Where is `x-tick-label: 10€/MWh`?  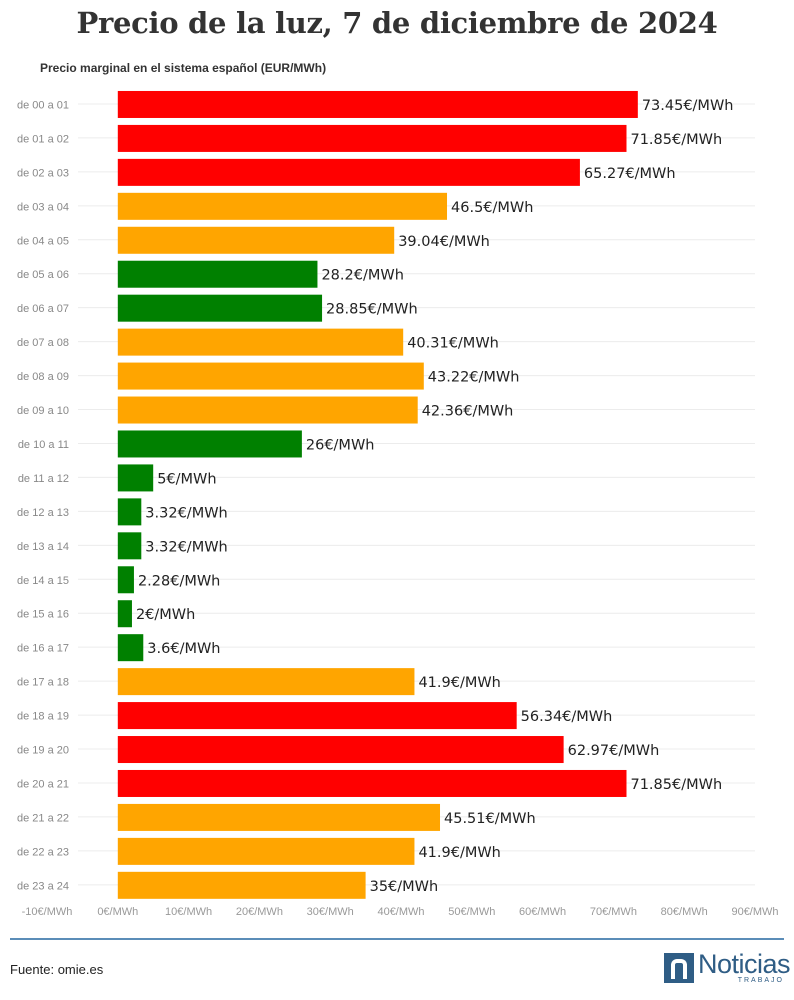
x-tick-label: 10€/MWh is located at coordinates (188, 912).